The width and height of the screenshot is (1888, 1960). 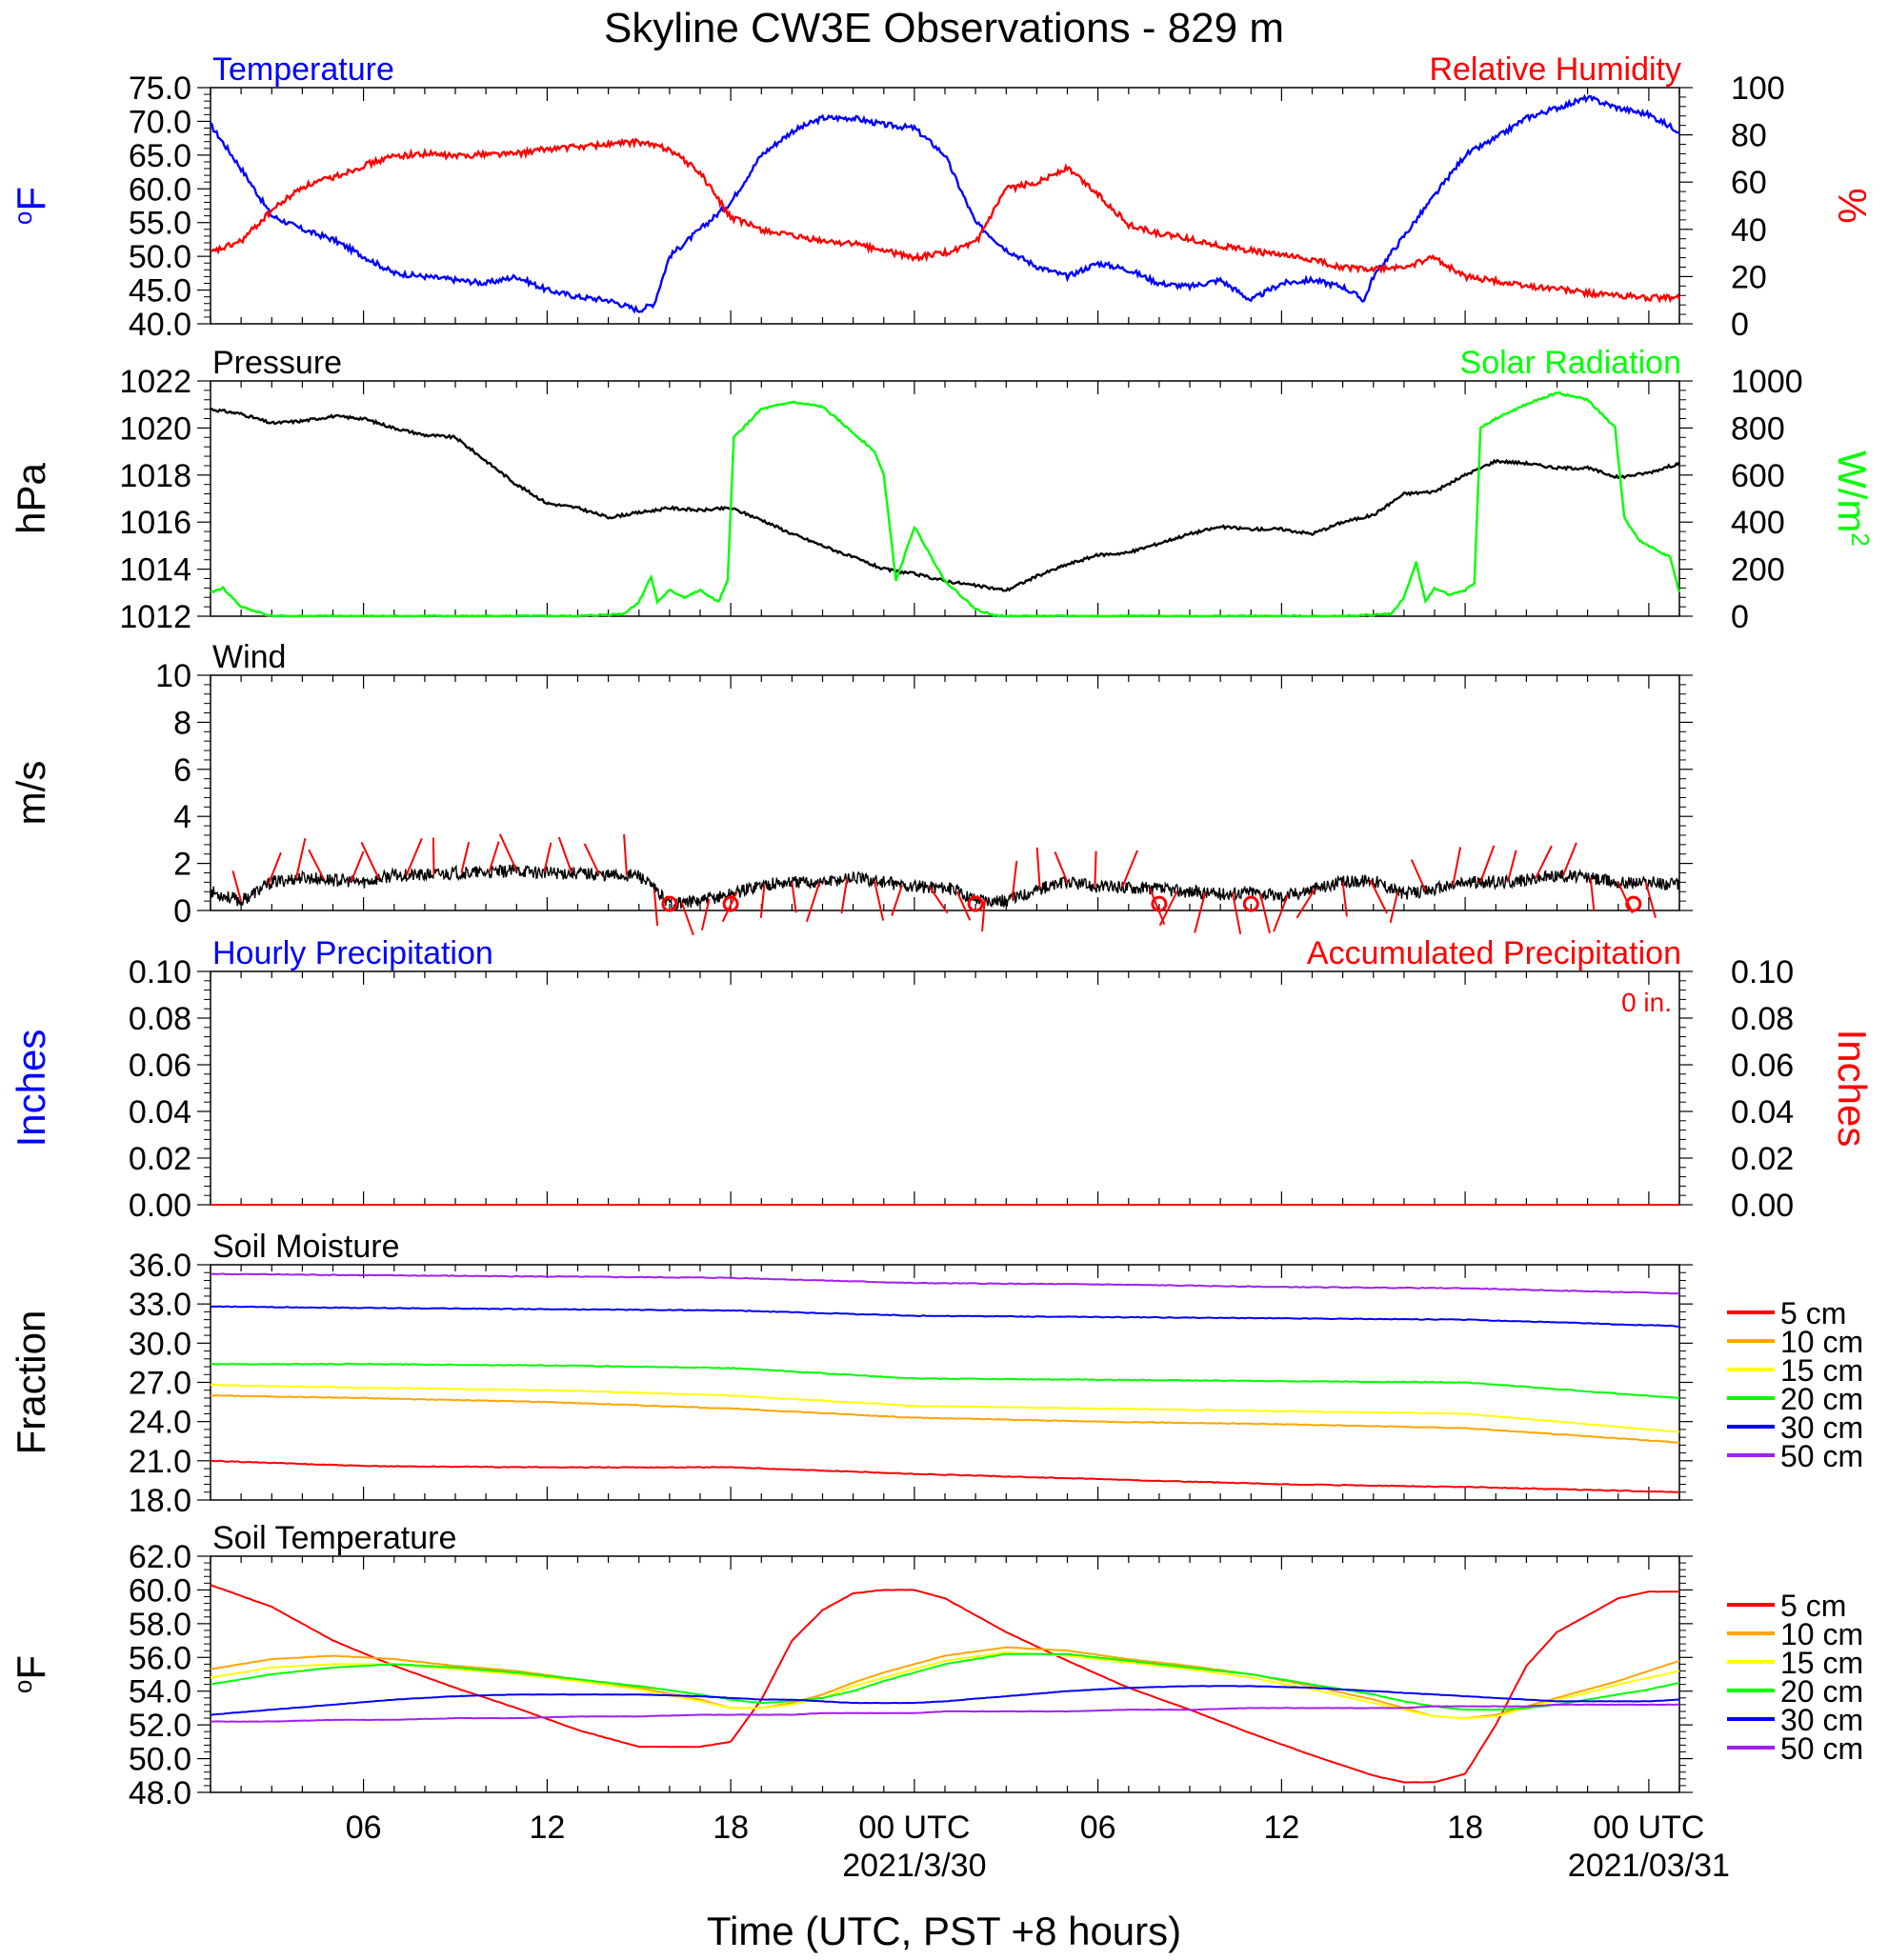 What do you see at coordinates (1648, 1828) in the screenshot?
I see `x-tick-label: 00 UTC` at bounding box center [1648, 1828].